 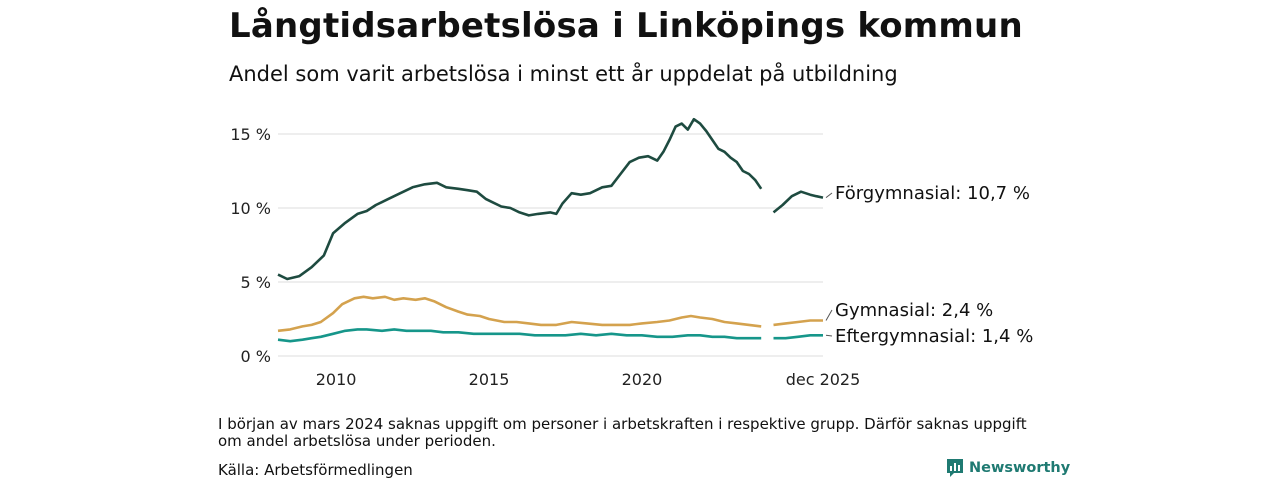 What do you see at coordinates (914, 310) in the screenshot?
I see `series-end-label: Gymnasial: 2,4 %` at bounding box center [914, 310].